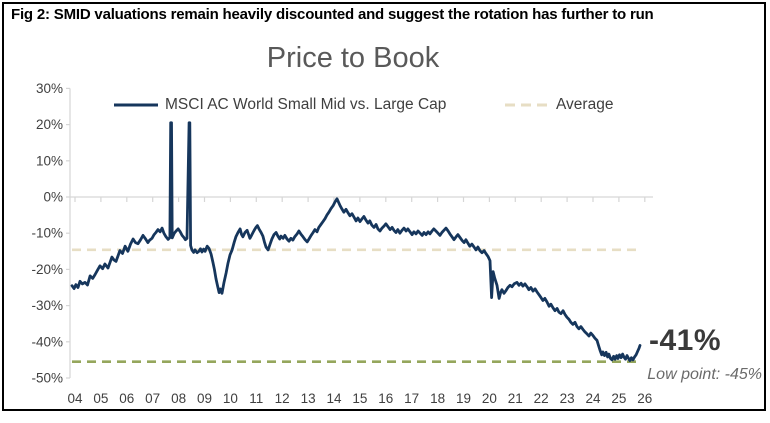  What do you see at coordinates (282, 398) in the screenshot?
I see `x-tick-label: 12` at bounding box center [282, 398].